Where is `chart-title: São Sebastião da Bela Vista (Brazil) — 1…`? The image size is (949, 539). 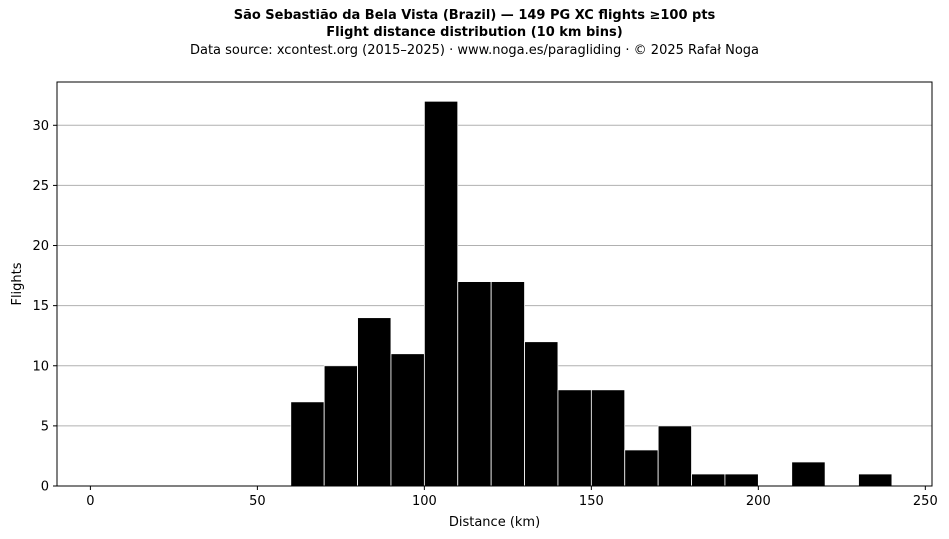
chart-title: São Sebastião da Bela Vista (Brazil) — 1… is located at coordinates (474, 15).